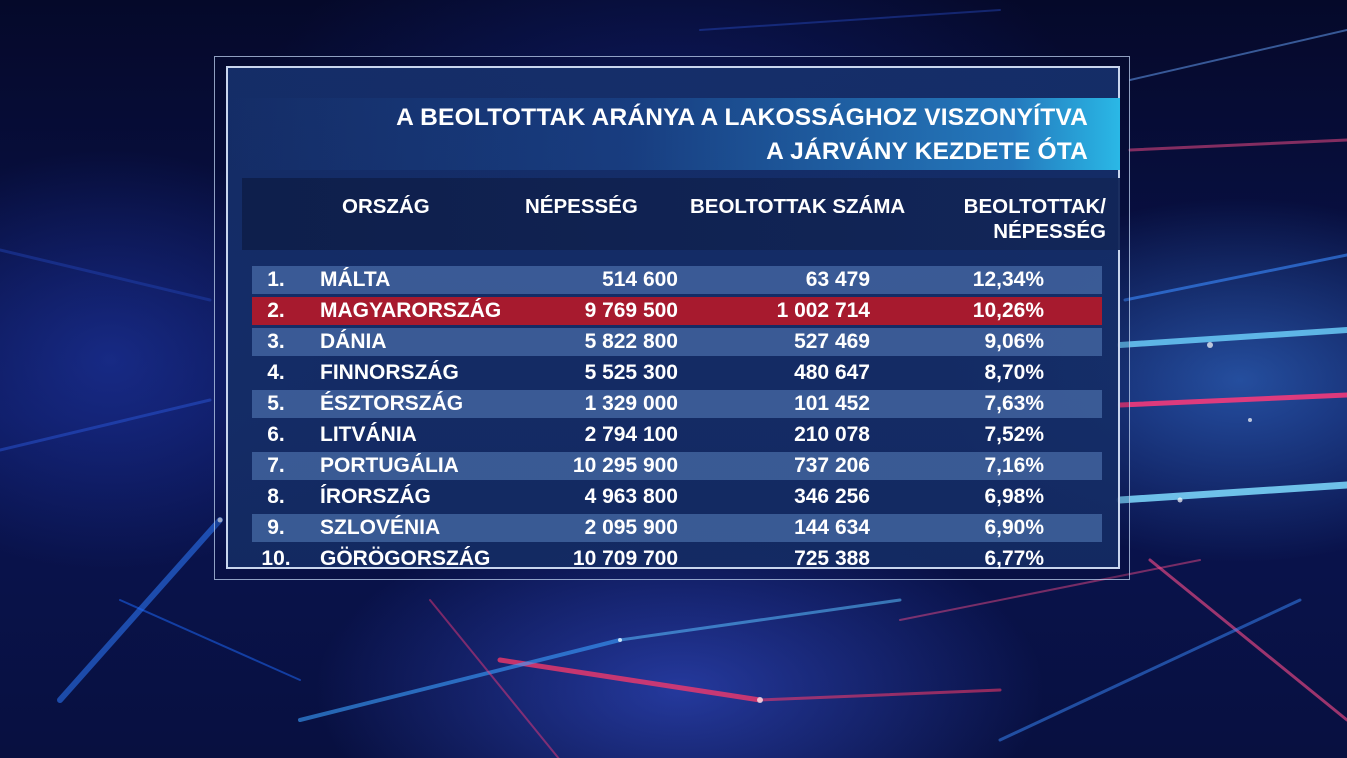 Image resolution: width=1347 pixels, height=758 pixels. What do you see at coordinates (375, 496) in the screenshot?
I see `row-country: ÍRORSZÁG` at bounding box center [375, 496].